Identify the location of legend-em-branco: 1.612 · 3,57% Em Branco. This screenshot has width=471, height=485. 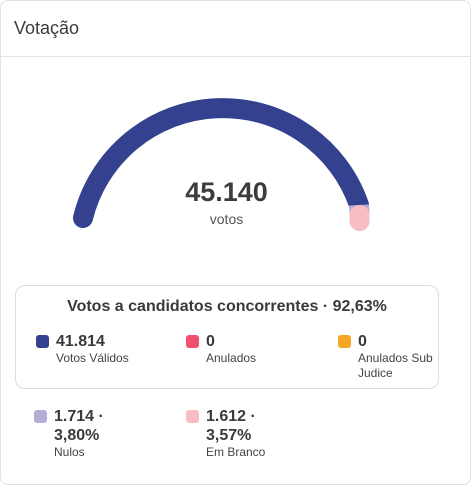
(225, 433).